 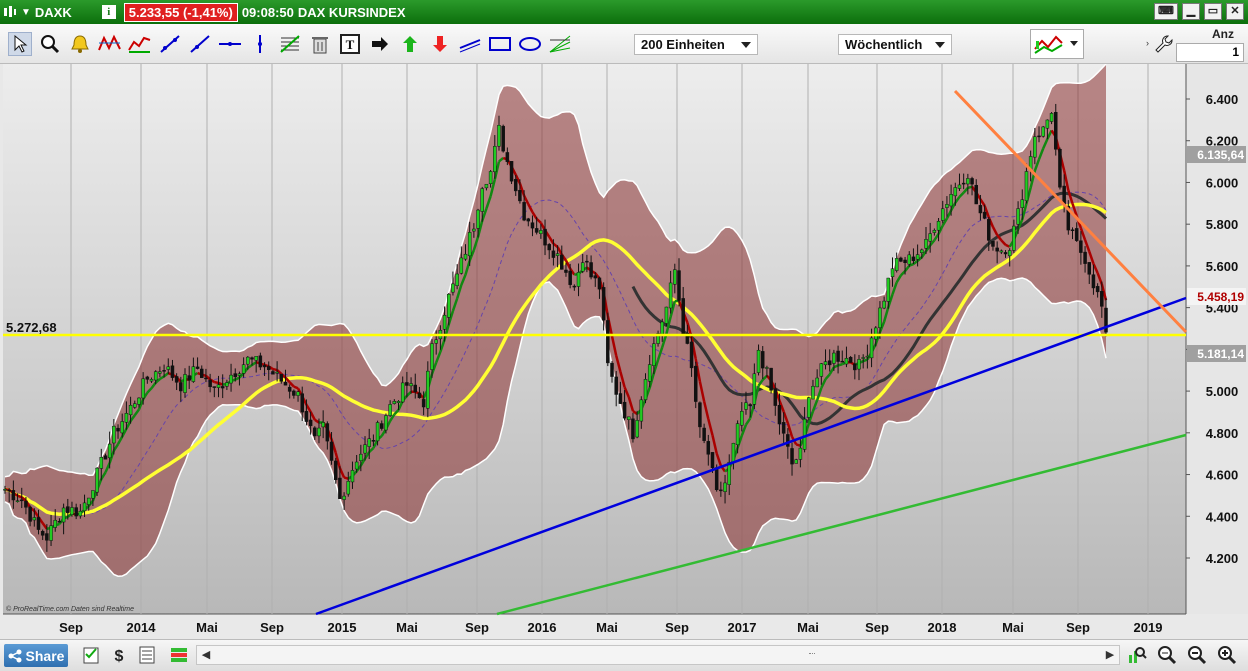 What do you see at coordinates (410, 44) in the screenshot?
I see `arrow-up-icon` at bounding box center [410, 44].